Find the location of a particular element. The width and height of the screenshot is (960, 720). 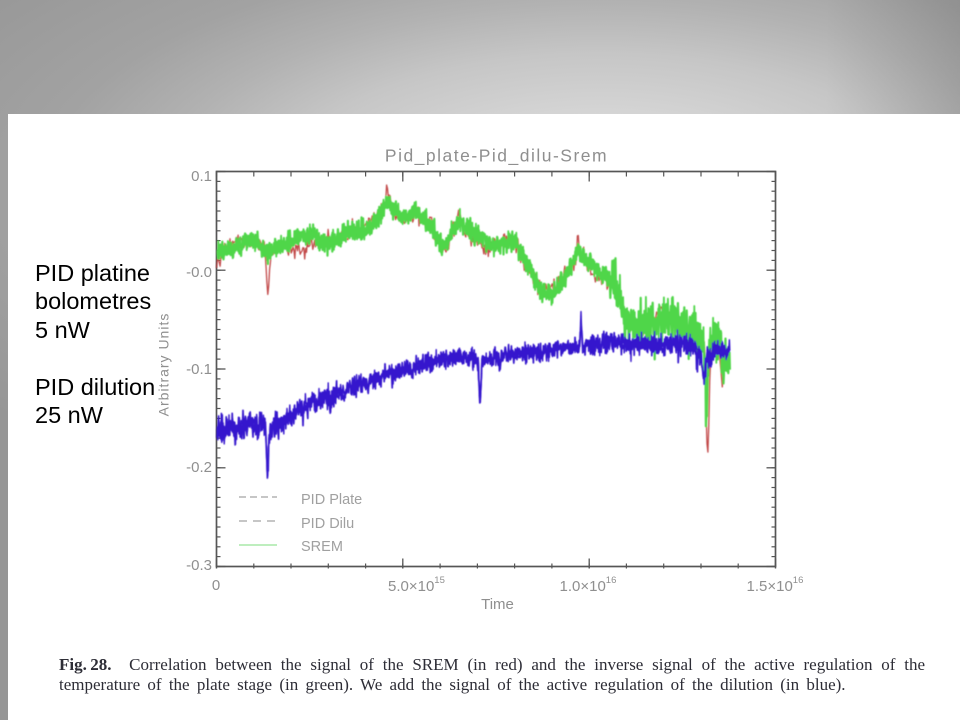

svg-text: 0.1 is located at coordinates (201, 176).